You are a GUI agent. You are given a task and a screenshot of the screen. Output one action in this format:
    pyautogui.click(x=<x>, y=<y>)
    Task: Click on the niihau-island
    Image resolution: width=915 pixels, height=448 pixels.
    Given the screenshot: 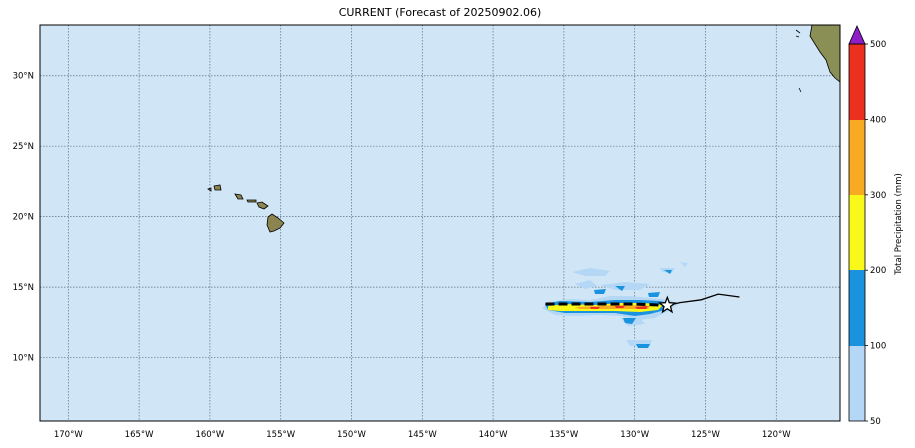 What is the action you would take?
    pyautogui.click(x=209, y=189)
    